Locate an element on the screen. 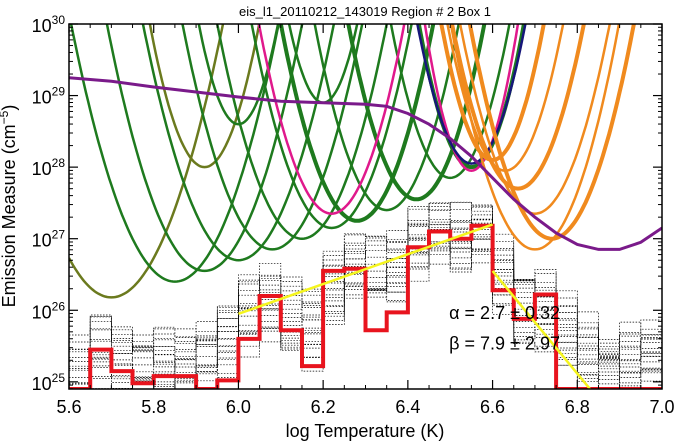 Image resolution: width=675 pixels, height=446 pixels. y-tick-label: 1025 is located at coordinates (49, 382).